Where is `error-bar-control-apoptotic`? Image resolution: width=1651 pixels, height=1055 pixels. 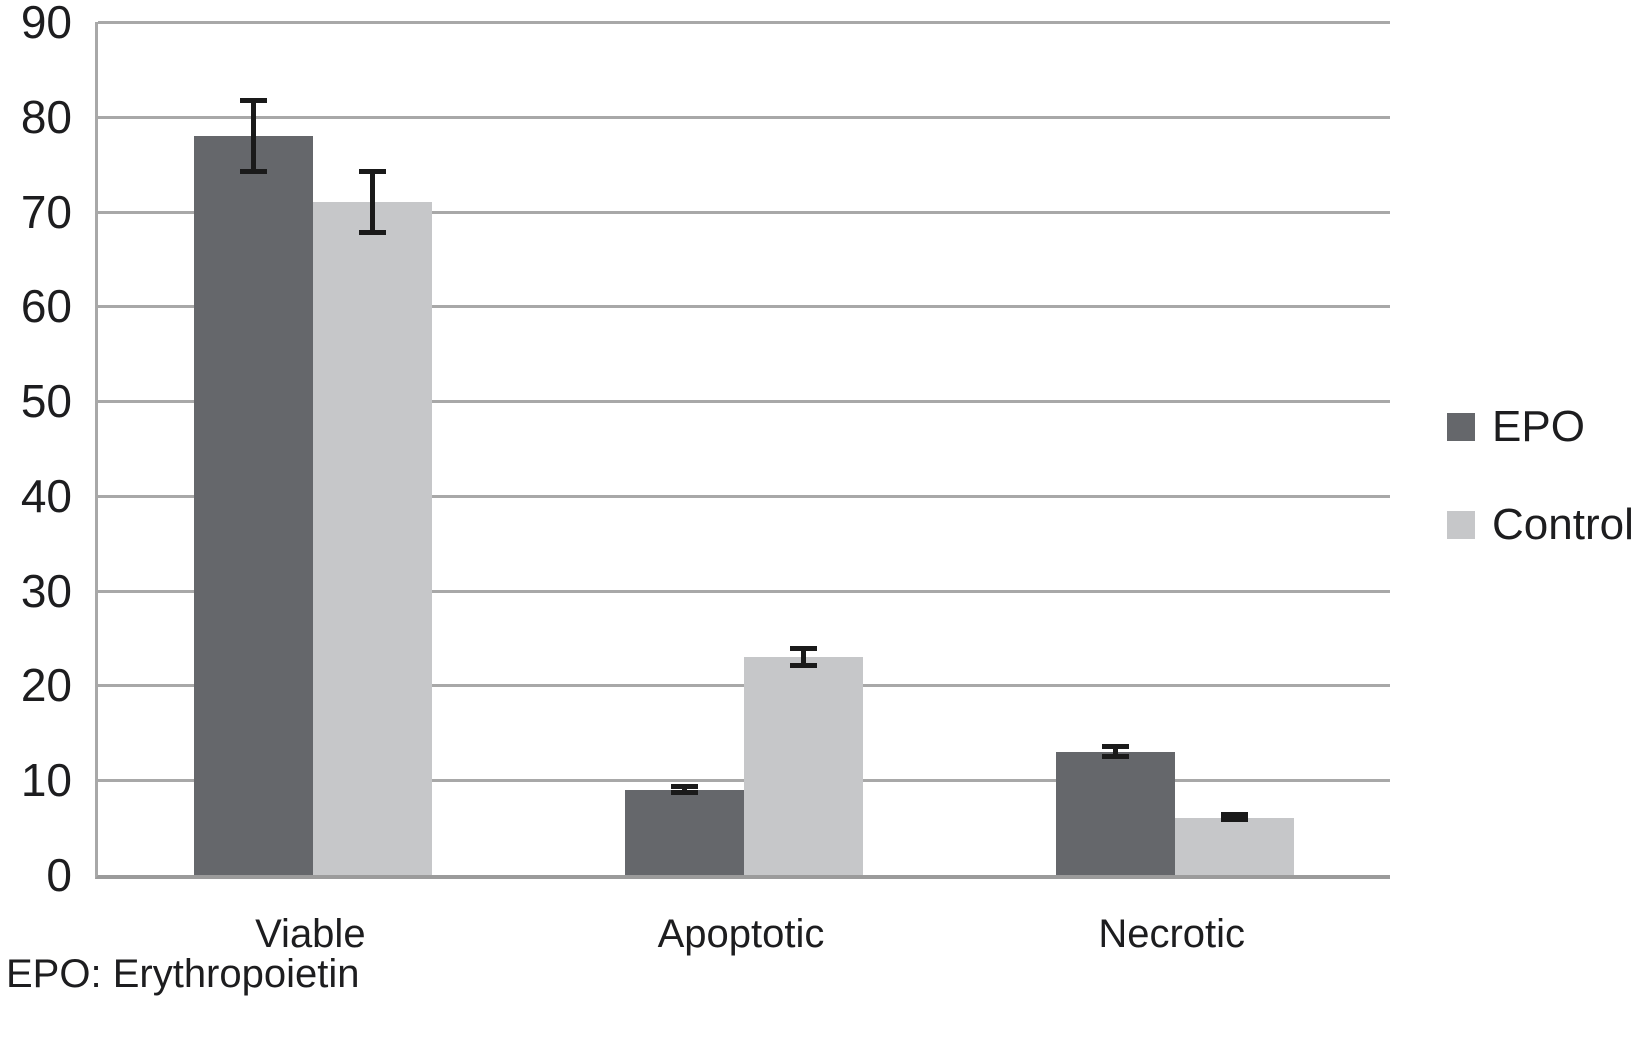
error-bar-control-apoptotic is located at coordinates (803, 657).